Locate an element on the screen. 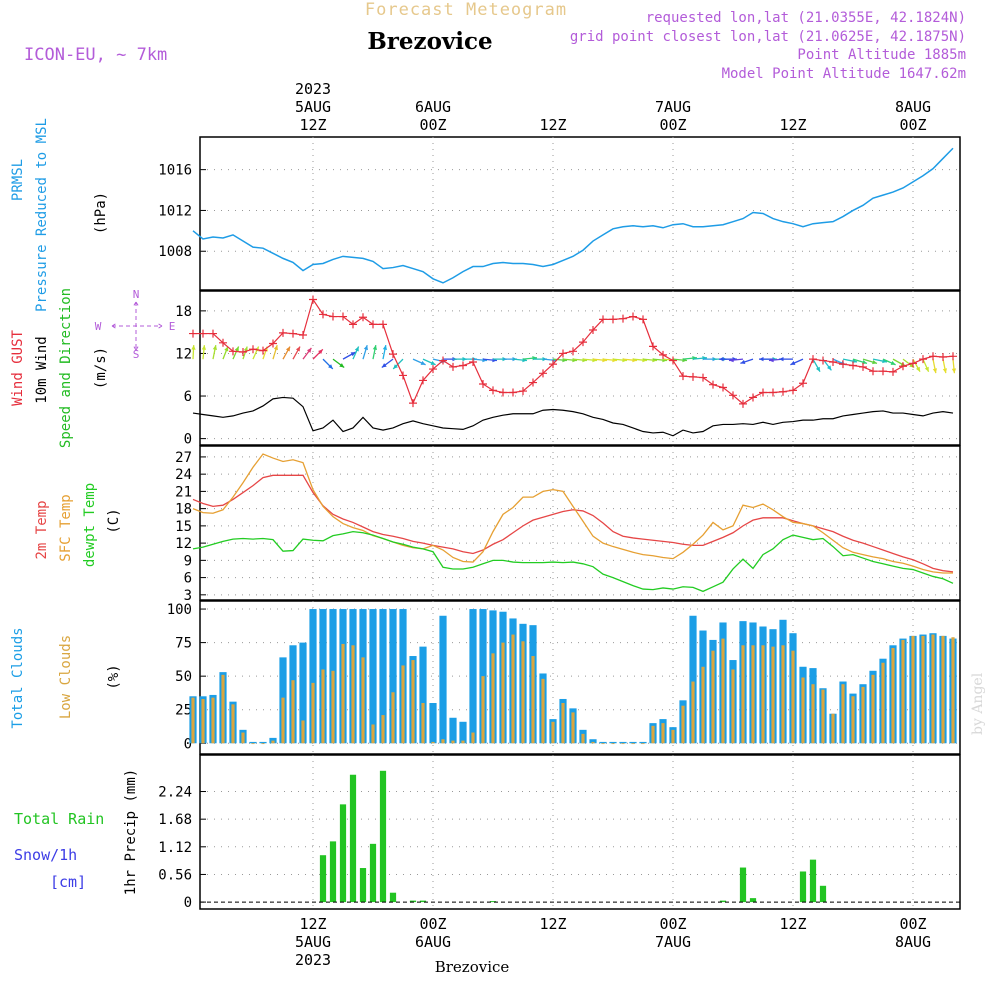  bottom-time-label: 12Z is located at coordinates (312, 924).